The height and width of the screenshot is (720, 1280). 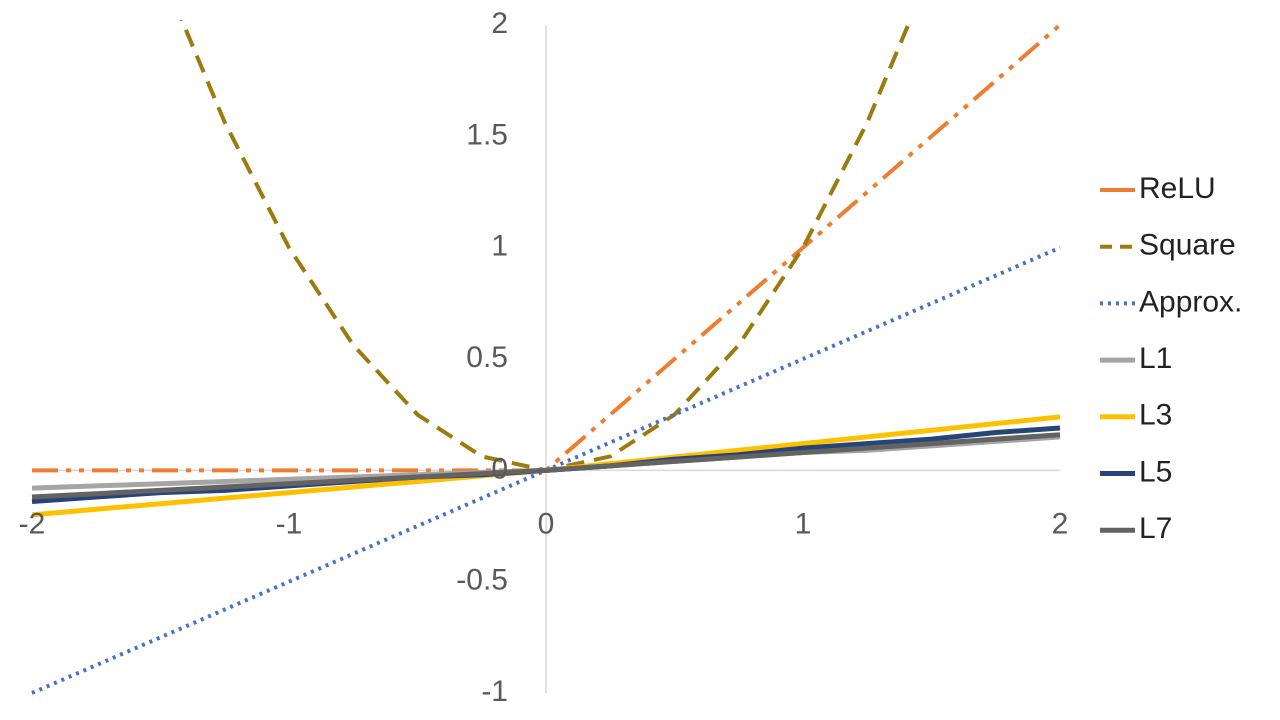 I want to click on y-tick-label: -0.5, so click(x=482, y=580).